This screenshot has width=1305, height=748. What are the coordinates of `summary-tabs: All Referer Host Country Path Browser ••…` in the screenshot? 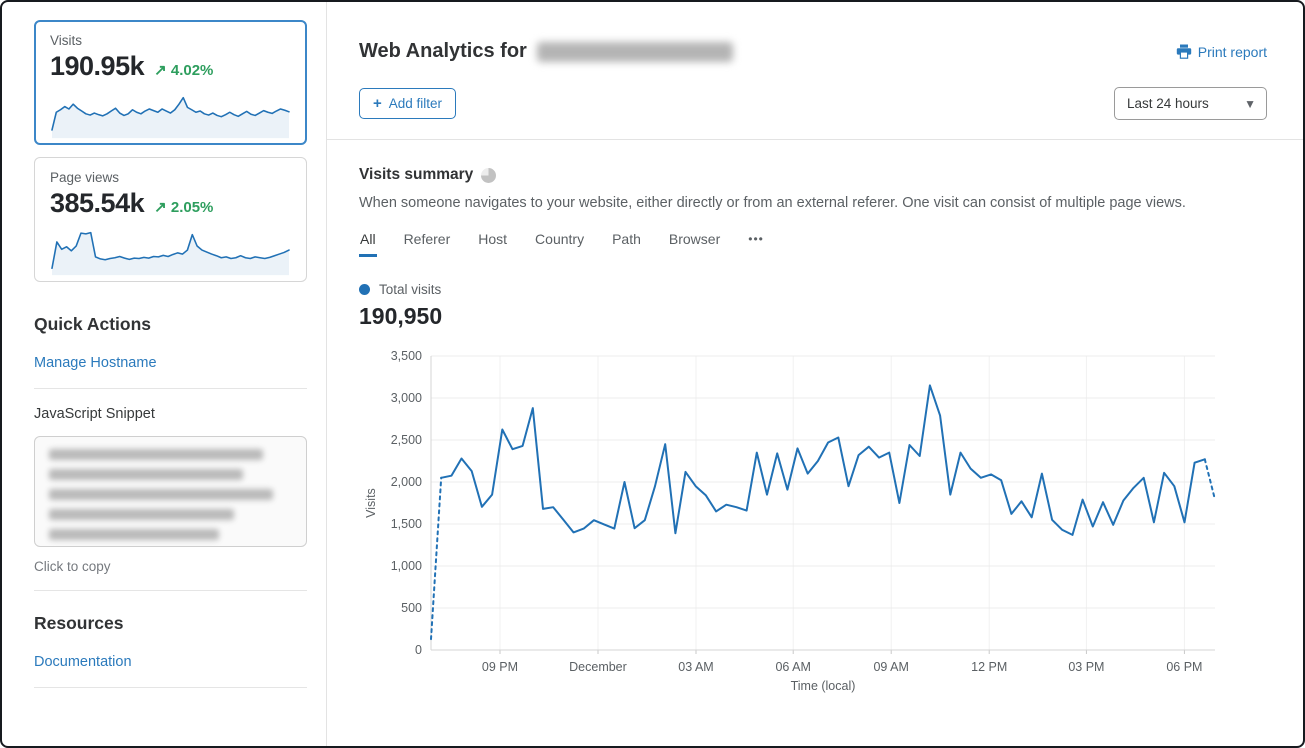 It's located at (813, 244).